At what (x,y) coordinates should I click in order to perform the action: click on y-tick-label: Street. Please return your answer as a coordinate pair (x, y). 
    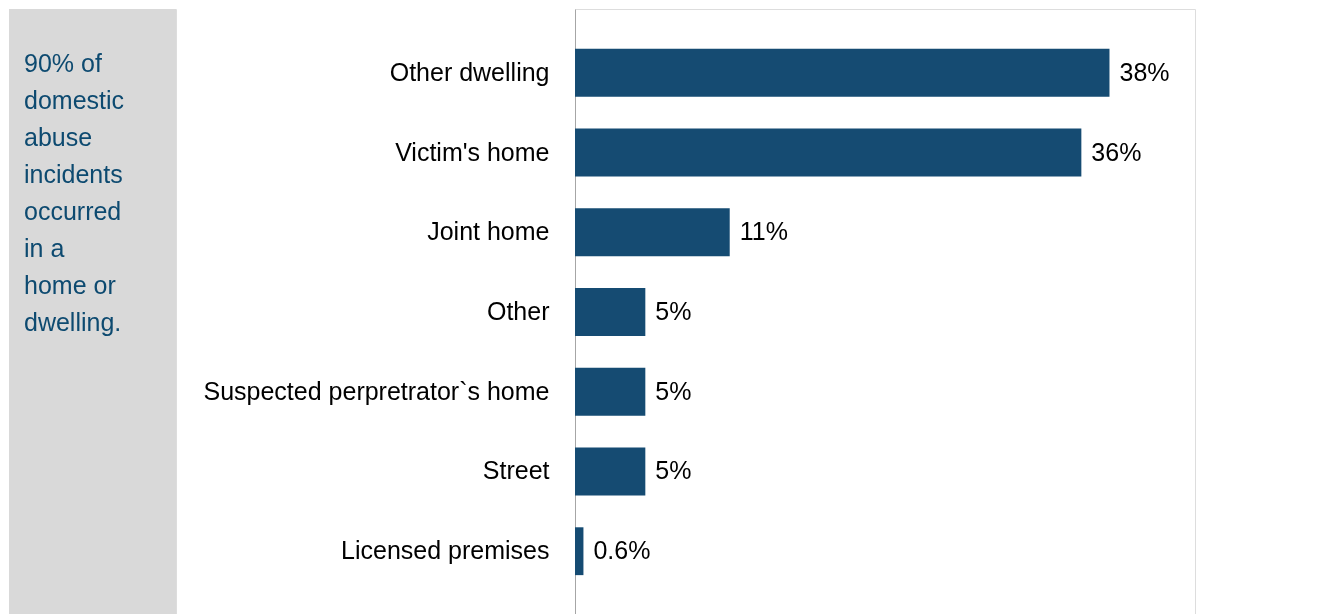
    Looking at the image, I should click on (516, 470).